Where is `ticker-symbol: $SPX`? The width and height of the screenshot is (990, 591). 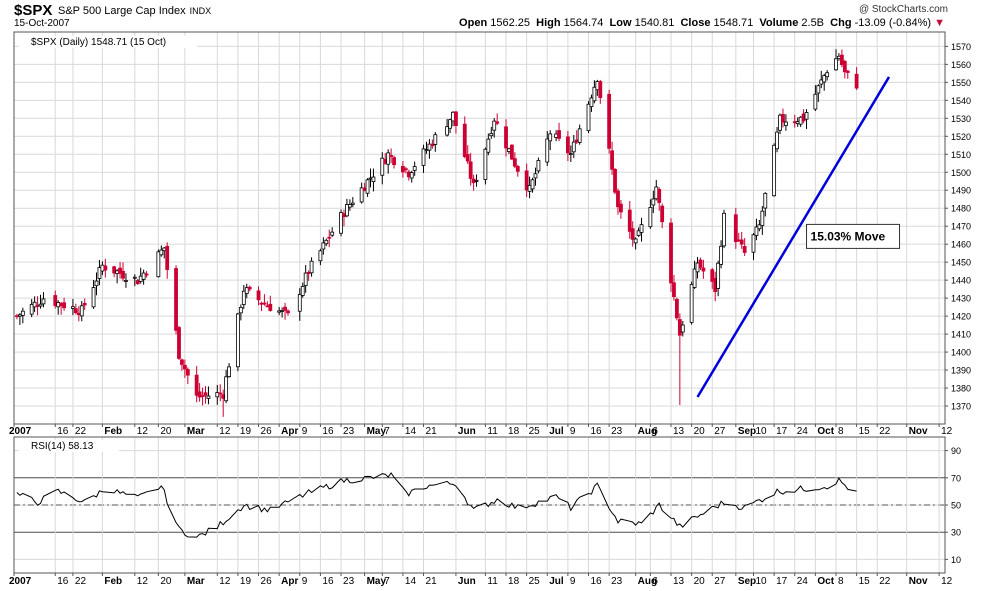 ticker-symbol: $SPX is located at coordinates (33, 10).